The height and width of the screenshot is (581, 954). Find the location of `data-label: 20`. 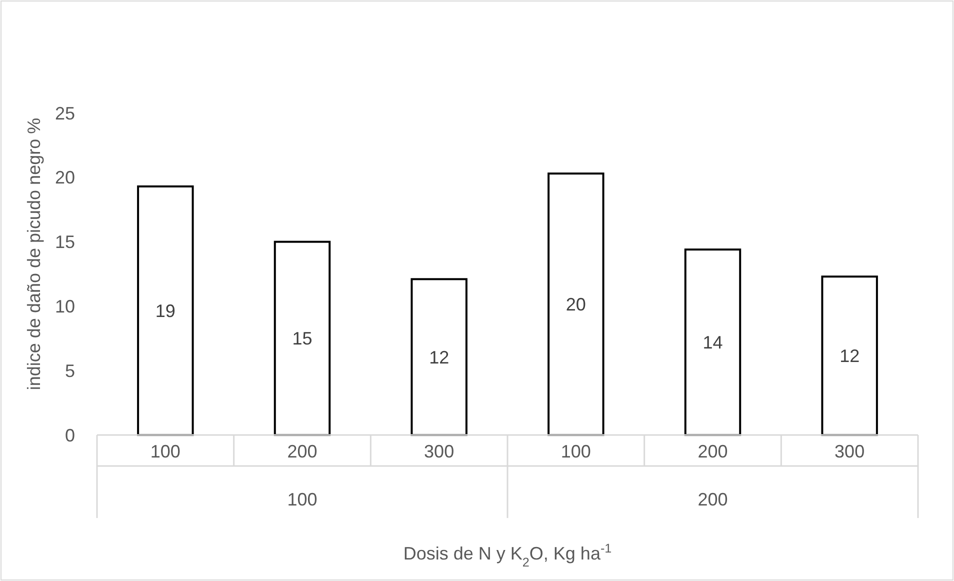

data-label: 20 is located at coordinates (576, 304).